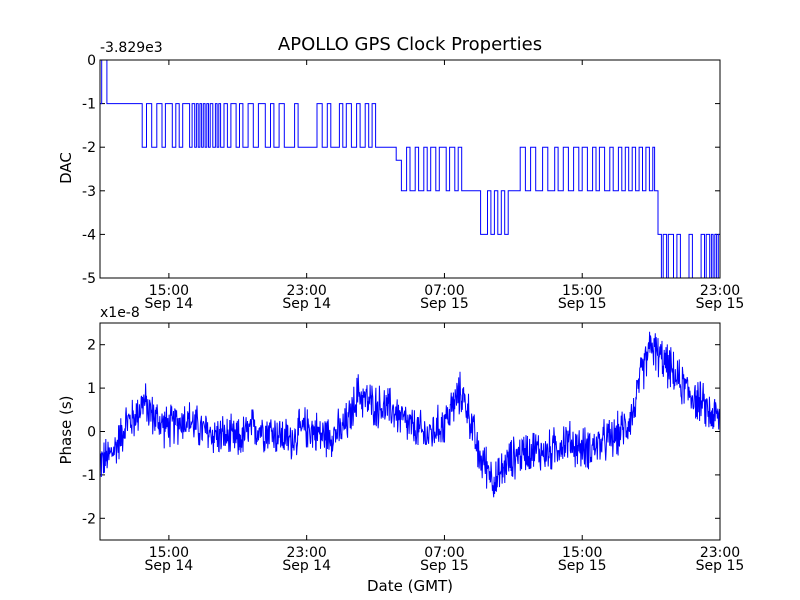 The image size is (800, 600). I want to click on dac-y-tick-label: -3, so click(89, 192).